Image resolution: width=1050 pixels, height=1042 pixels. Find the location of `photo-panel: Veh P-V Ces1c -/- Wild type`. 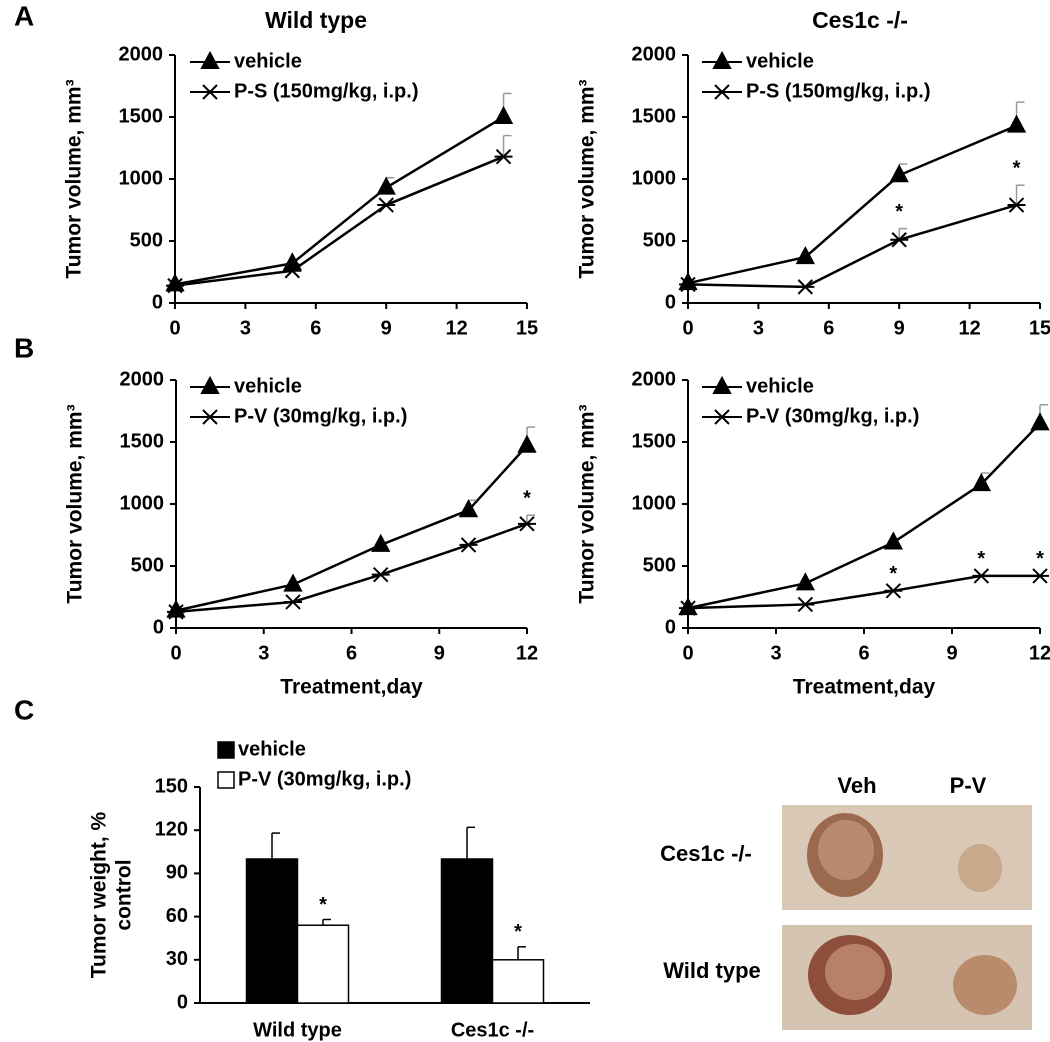

photo-panel: Veh P-V Ces1c -/- Wild type is located at coordinates (846, 901).